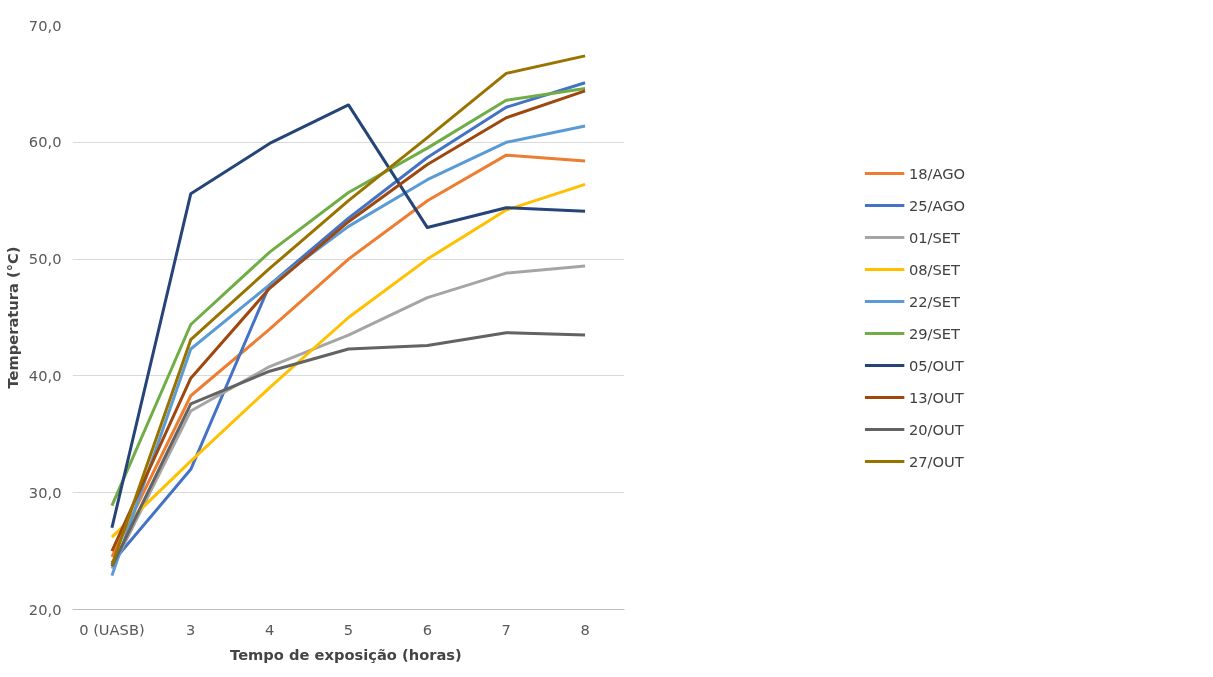 The image size is (1213, 677). I want to click on legend-label: 08/SET, so click(934, 269).